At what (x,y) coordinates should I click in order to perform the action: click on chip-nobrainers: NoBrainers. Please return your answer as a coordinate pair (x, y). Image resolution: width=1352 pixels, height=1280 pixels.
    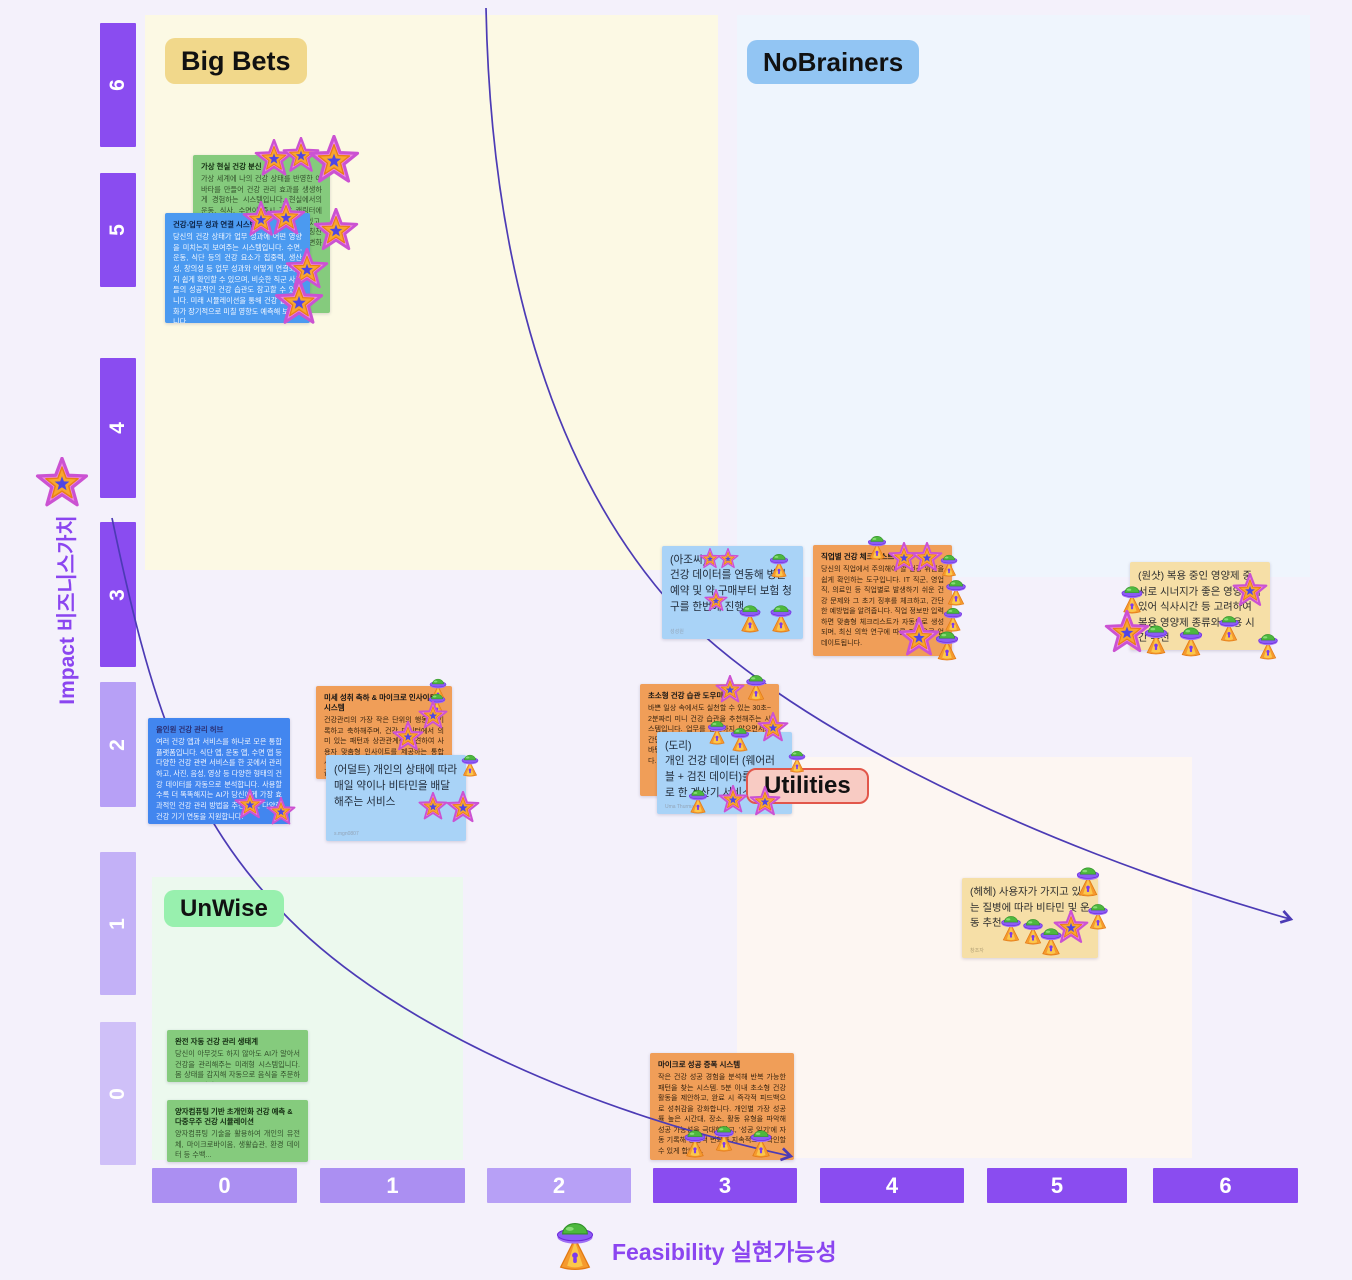
    Looking at the image, I should click on (833, 62).